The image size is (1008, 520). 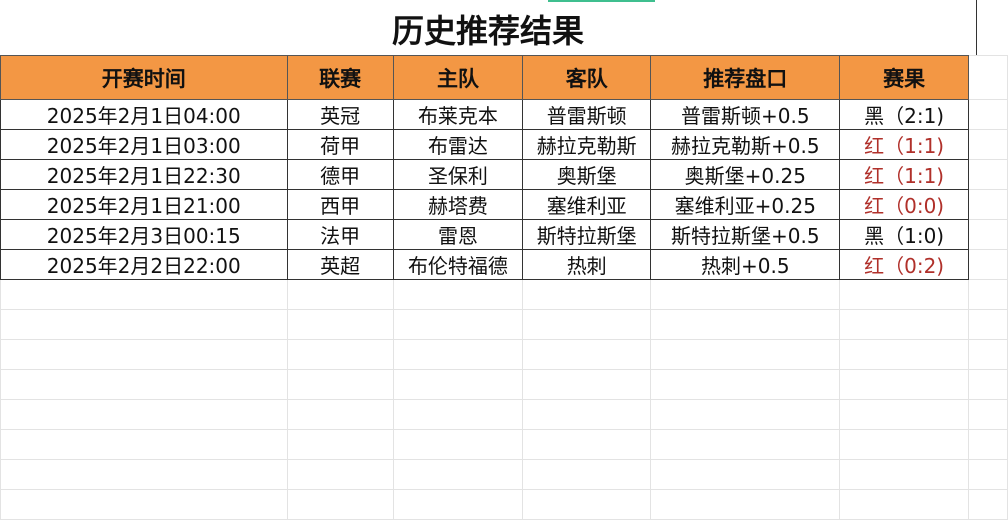 What do you see at coordinates (745, 264) in the screenshot?
I see `pick-cell: 热刺+0.5` at bounding box center [745, 264].